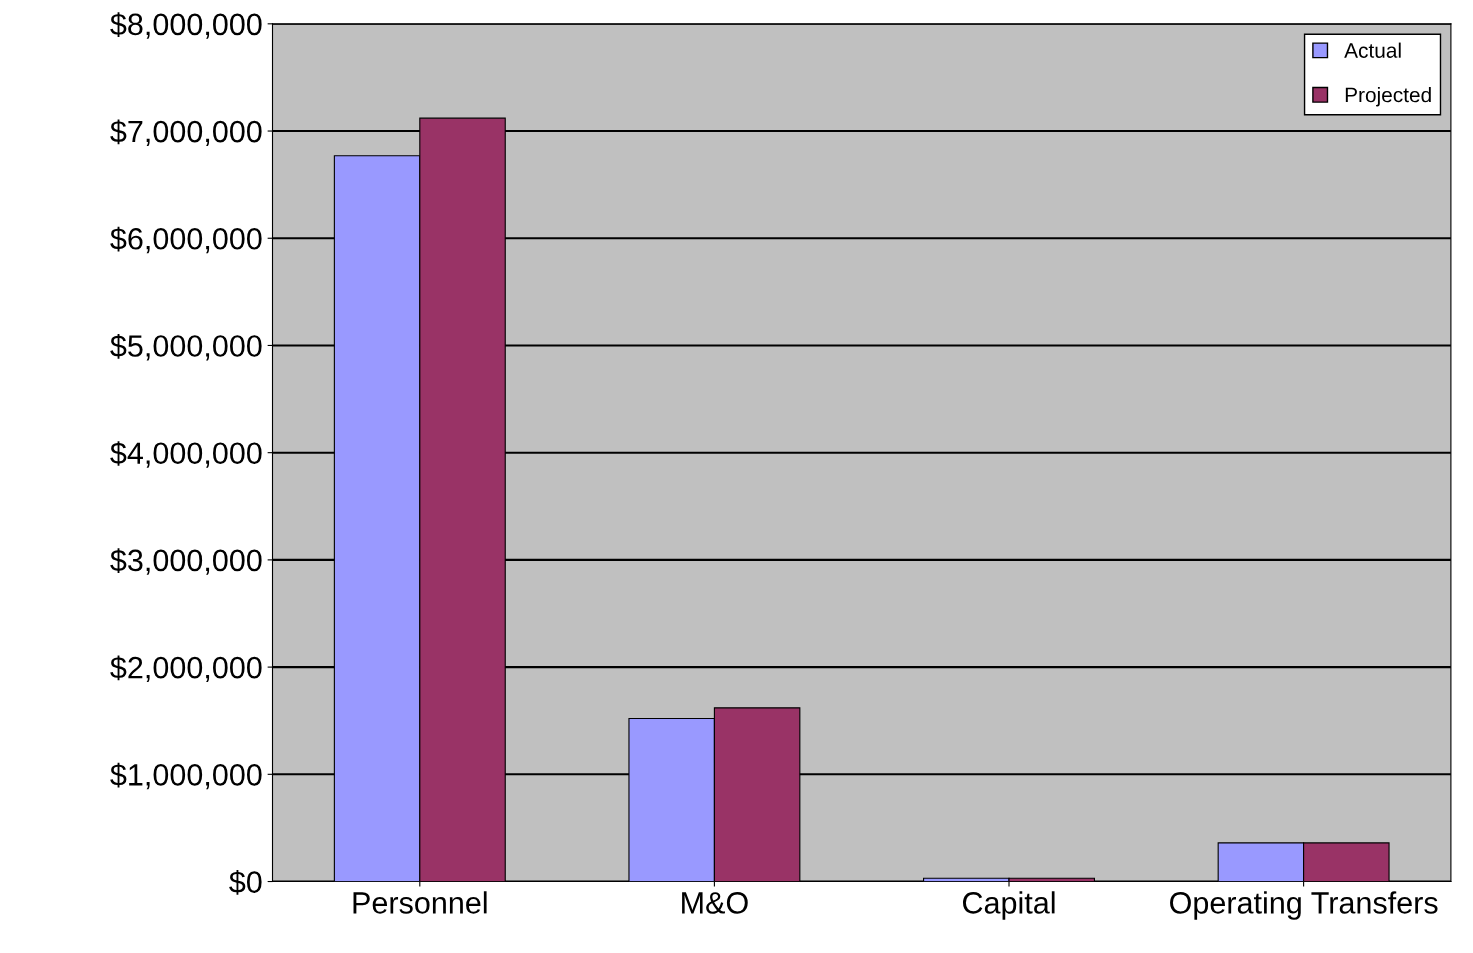  Describe the element at coordinates (186, 776) in the screenshot. I see `y-tick-label: $1,000,000` at that location.